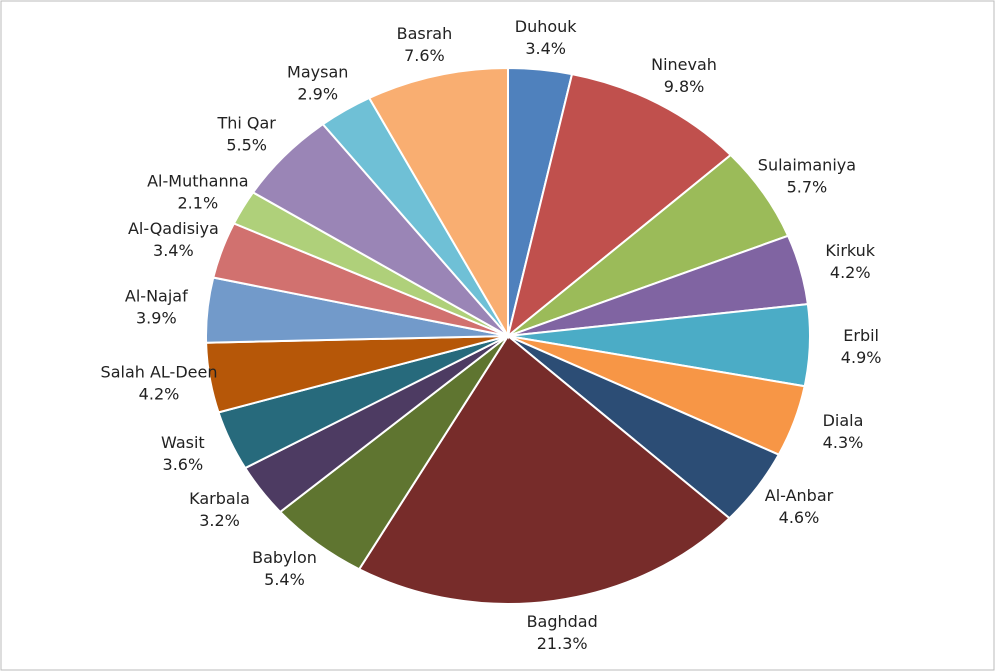 Image resolution: width=996 pixels, height=672 pixels. Describe the element at coordinates (684, 86) in the screenshot. I see `slice-value-label: 9.8%` at that location.